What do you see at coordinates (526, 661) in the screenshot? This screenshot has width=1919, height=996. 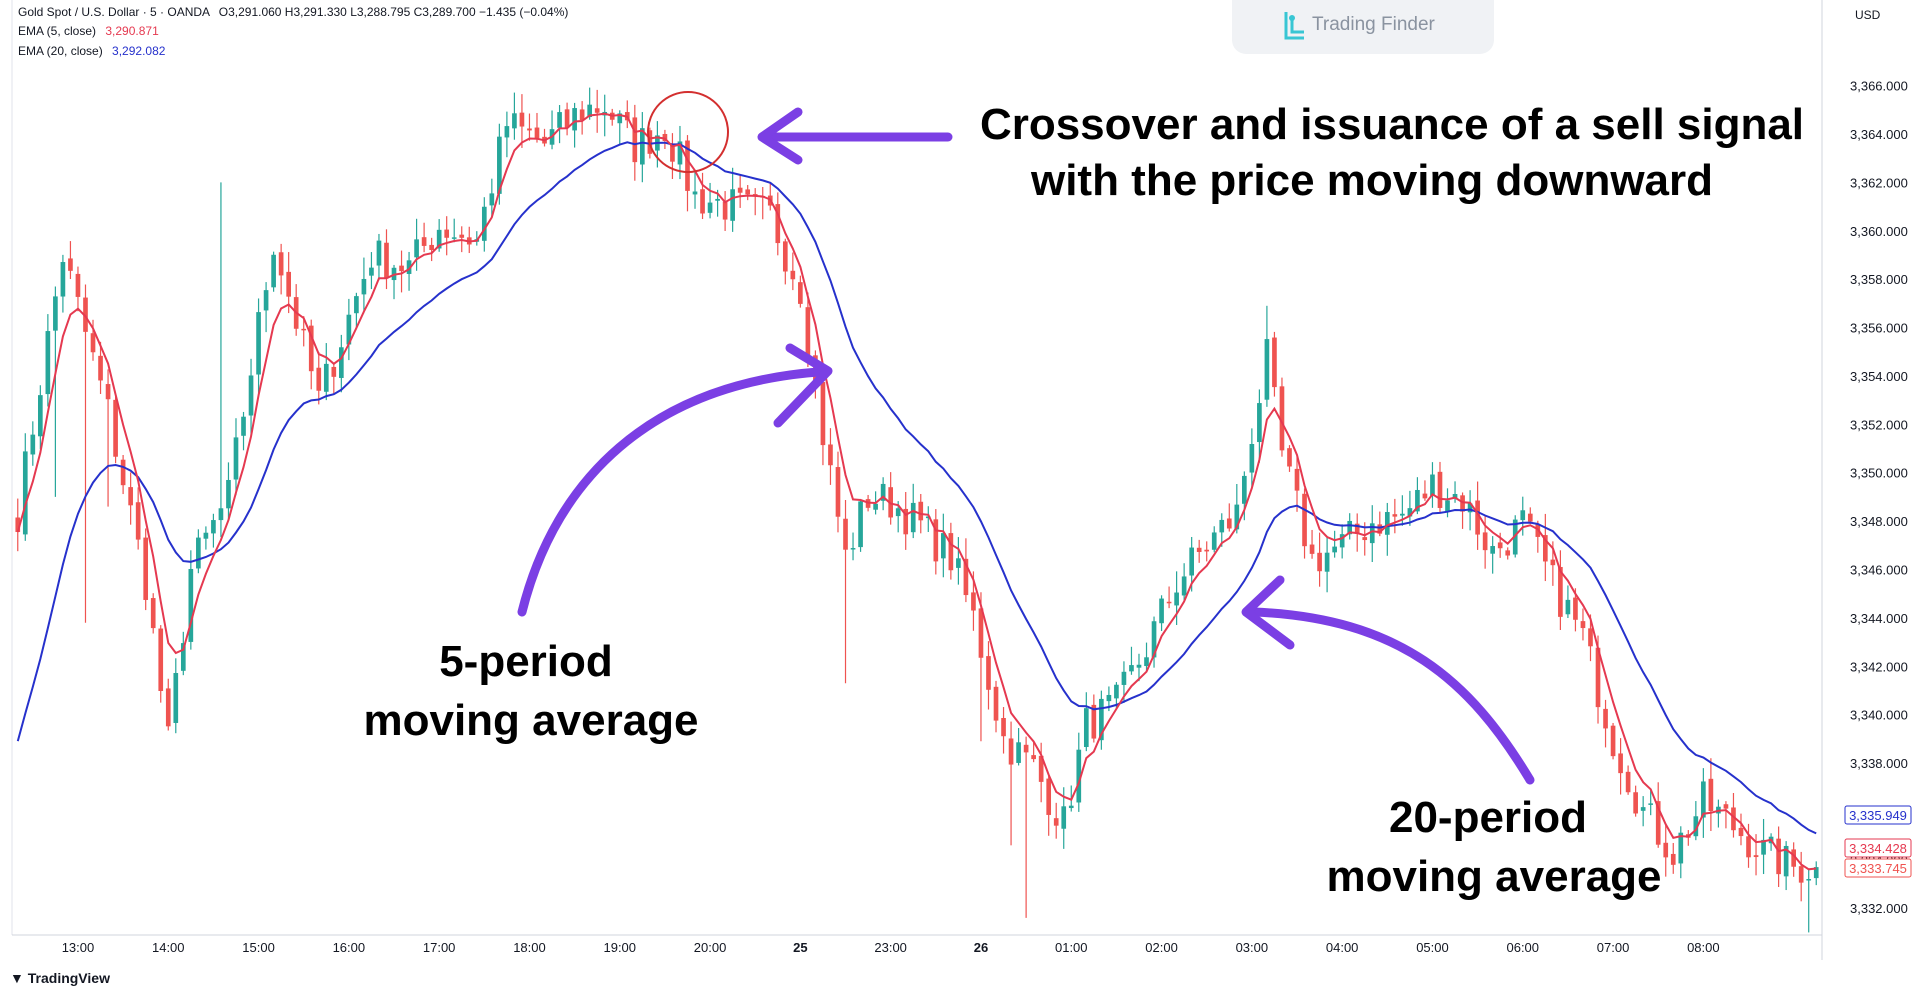 I see `ema5-annotation-line1: 5-period` at bounding box center [526, 661].